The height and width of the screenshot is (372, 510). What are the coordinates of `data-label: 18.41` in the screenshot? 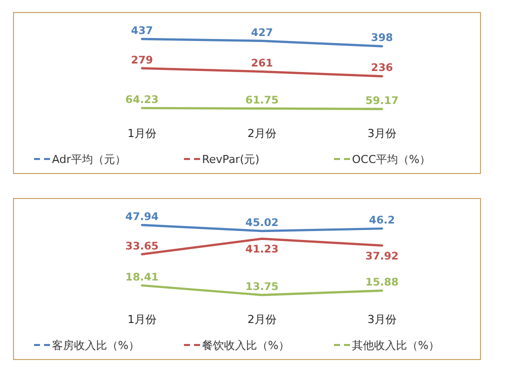 It's located at (142, 277).